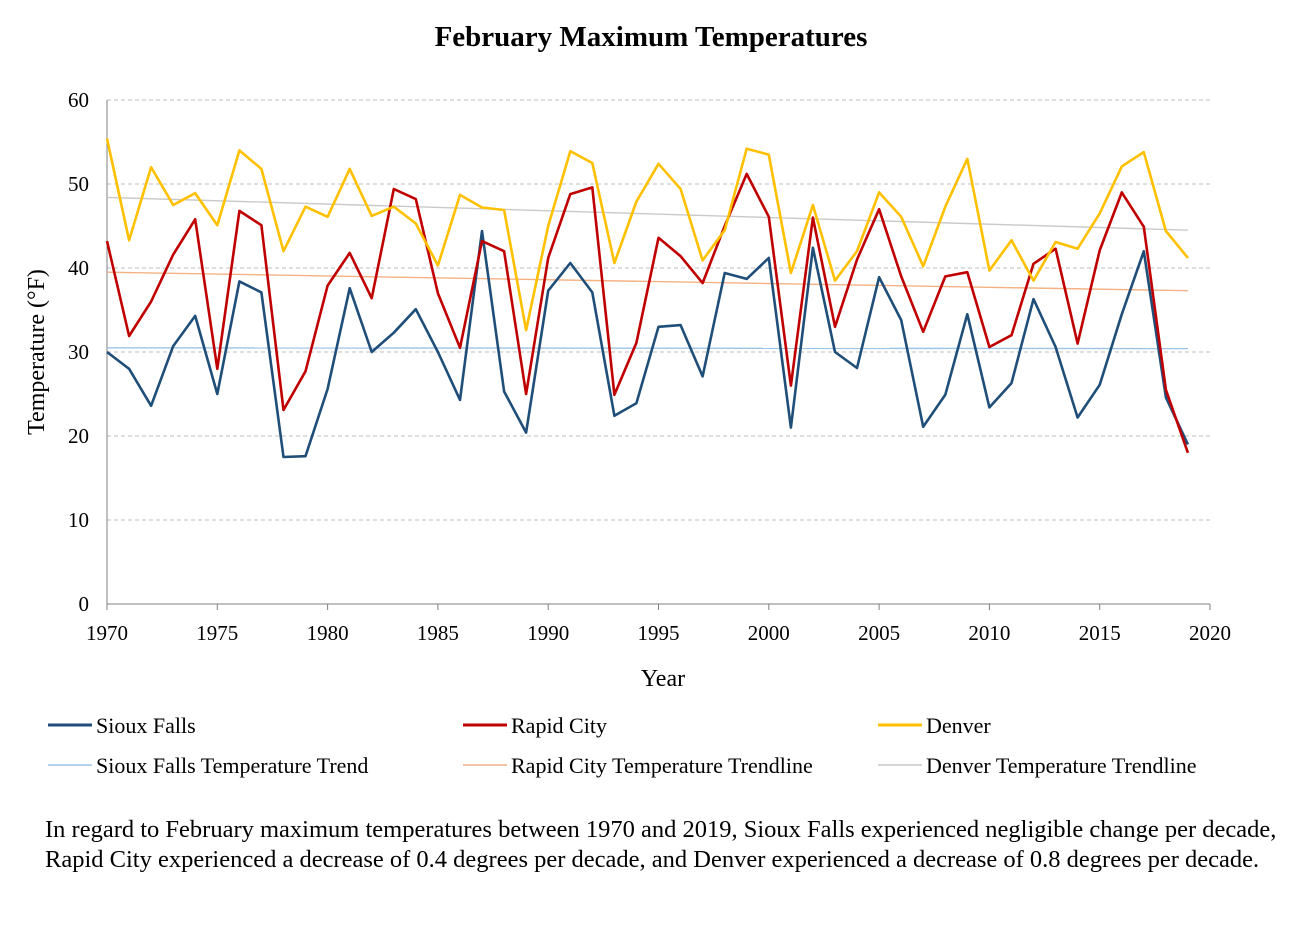  What do you see at coordinates (107, 633) in the screenshot?
I see `x-tick-label: 1970` at bounding box center [107, 633].